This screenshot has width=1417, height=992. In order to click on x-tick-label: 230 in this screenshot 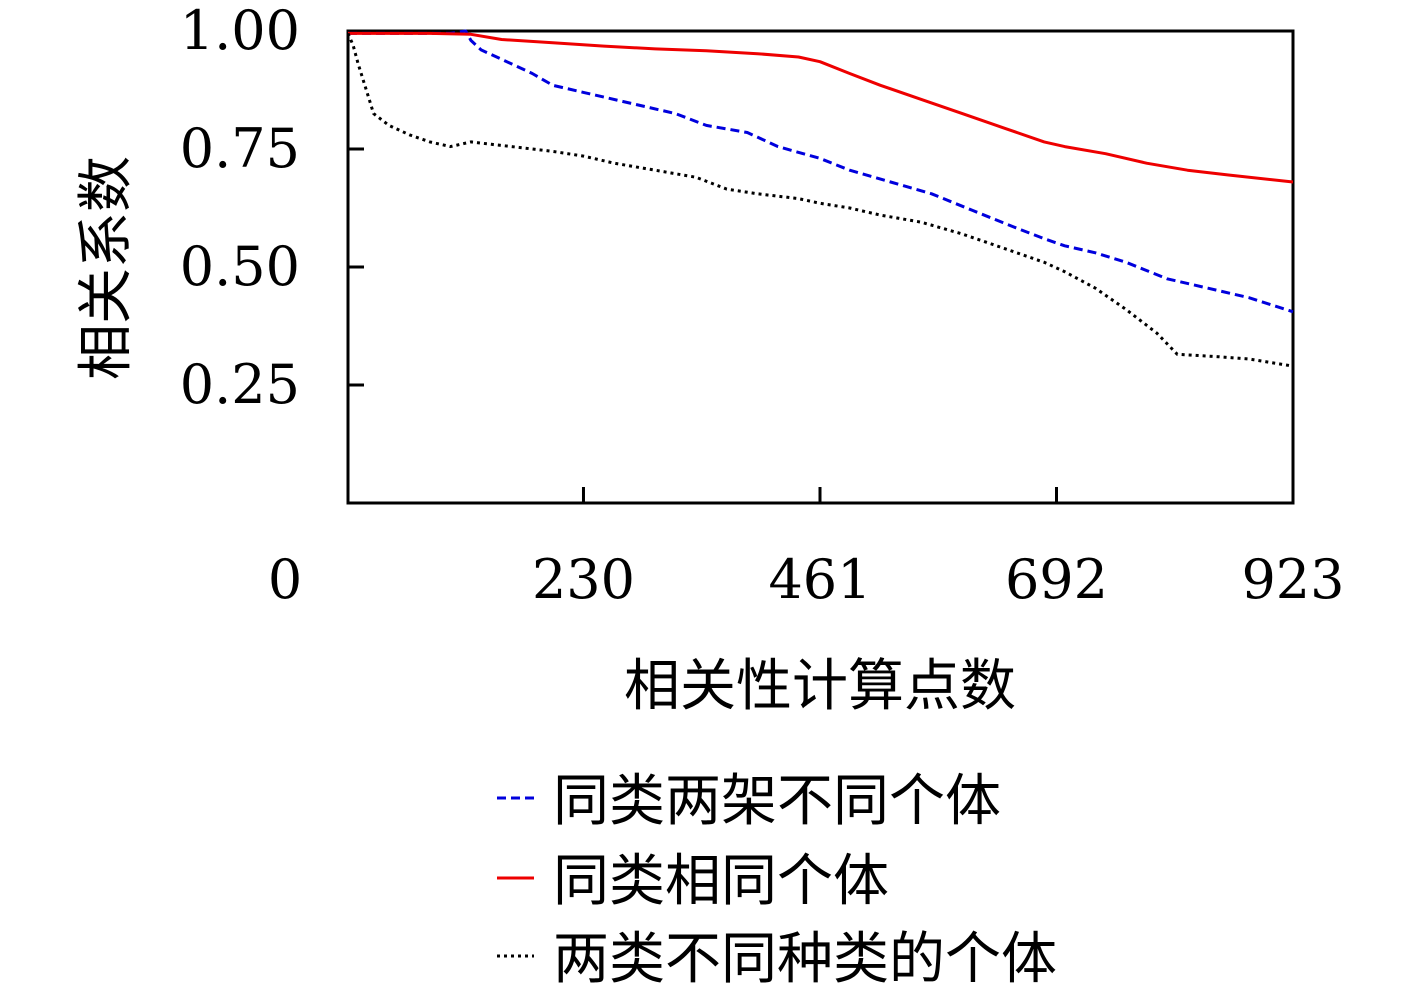, I will do `click(583, 579)`.